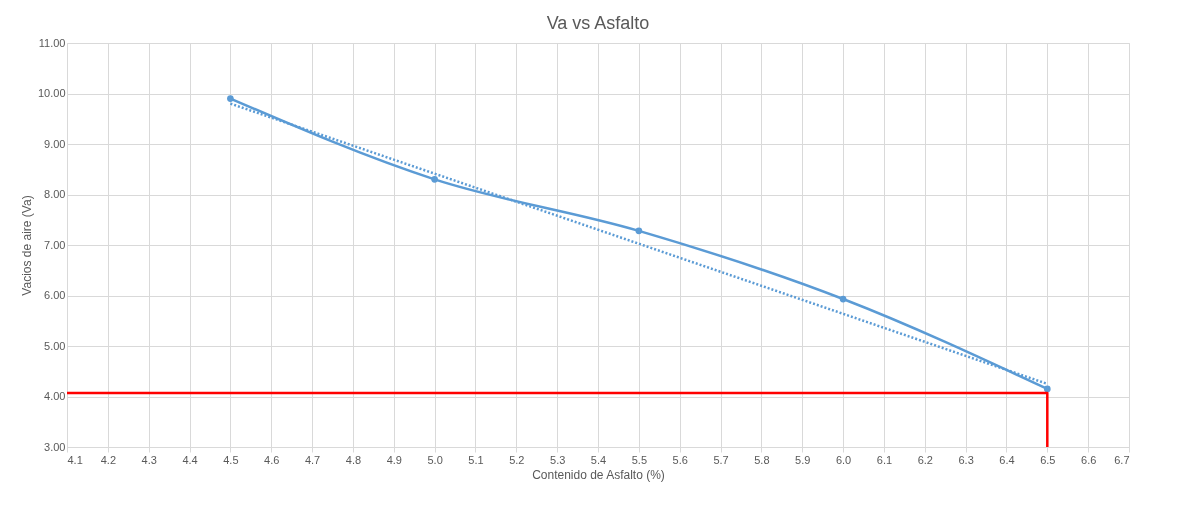  Describe the element at coordinates (1122, 459) in the screenshot. I see `x-tick-label: 6.7` at that location.